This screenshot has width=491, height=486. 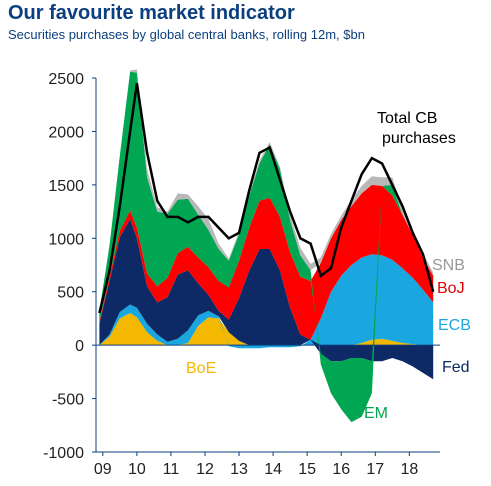 I want to click on total-label-line1: Total CB, so click(x=407, y=118).